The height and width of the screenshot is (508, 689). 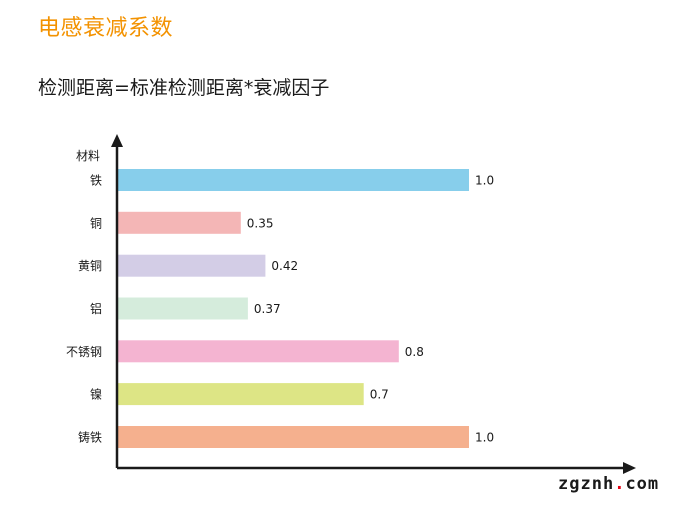 I want to click on value-label-0: 1.0, so click(x=484, y=181).